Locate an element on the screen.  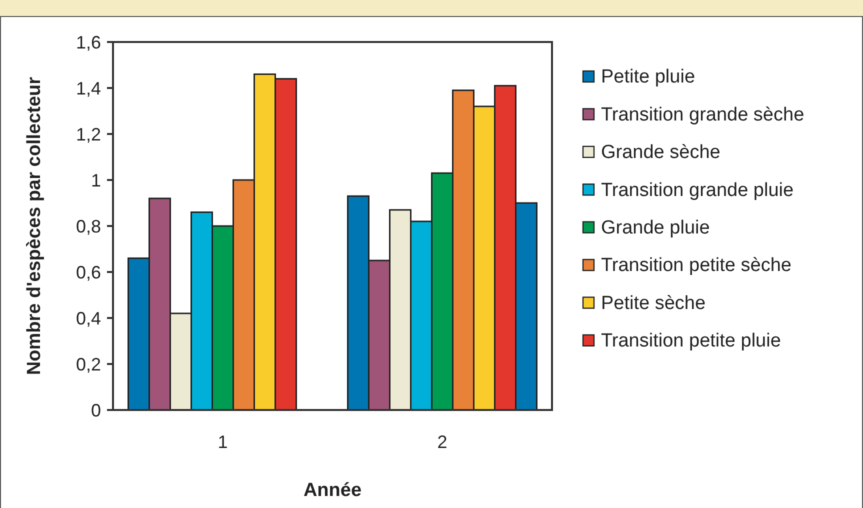
y-tick-label: 0,8 is located at coordinates (88, 226).